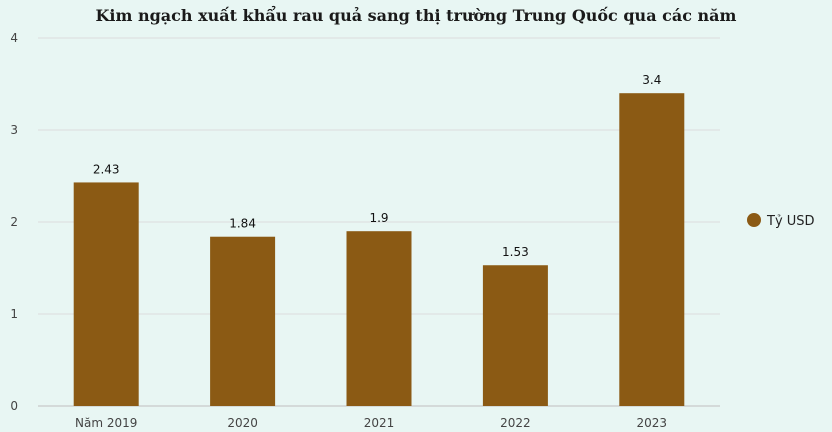  What do you see at coordinates (106, 169) in the screenshot?
I see `data-label: 2.43` at bounding box center [106, 169].